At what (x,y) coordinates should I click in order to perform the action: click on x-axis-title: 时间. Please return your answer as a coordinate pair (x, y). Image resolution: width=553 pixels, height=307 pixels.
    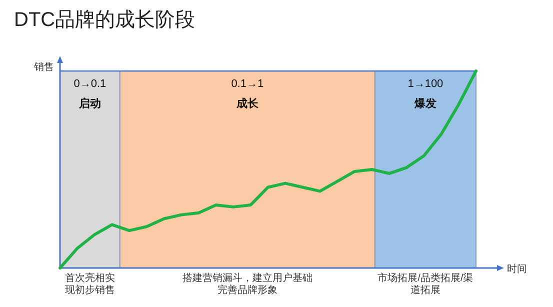
    Looking at the image, I should click on (517, 269).